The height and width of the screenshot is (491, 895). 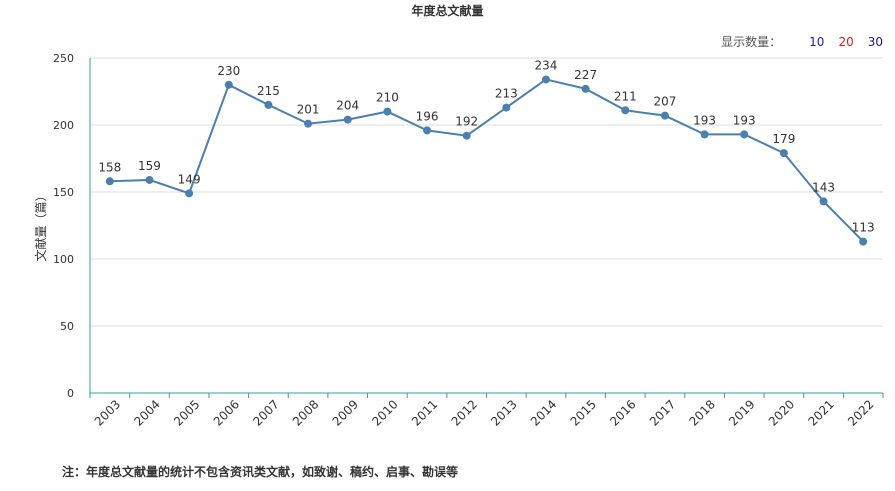 What do you see at coordinates (146, 412) in the screenshot?
I see `x-tick-label: 2004` at bounding box center [146, 412].